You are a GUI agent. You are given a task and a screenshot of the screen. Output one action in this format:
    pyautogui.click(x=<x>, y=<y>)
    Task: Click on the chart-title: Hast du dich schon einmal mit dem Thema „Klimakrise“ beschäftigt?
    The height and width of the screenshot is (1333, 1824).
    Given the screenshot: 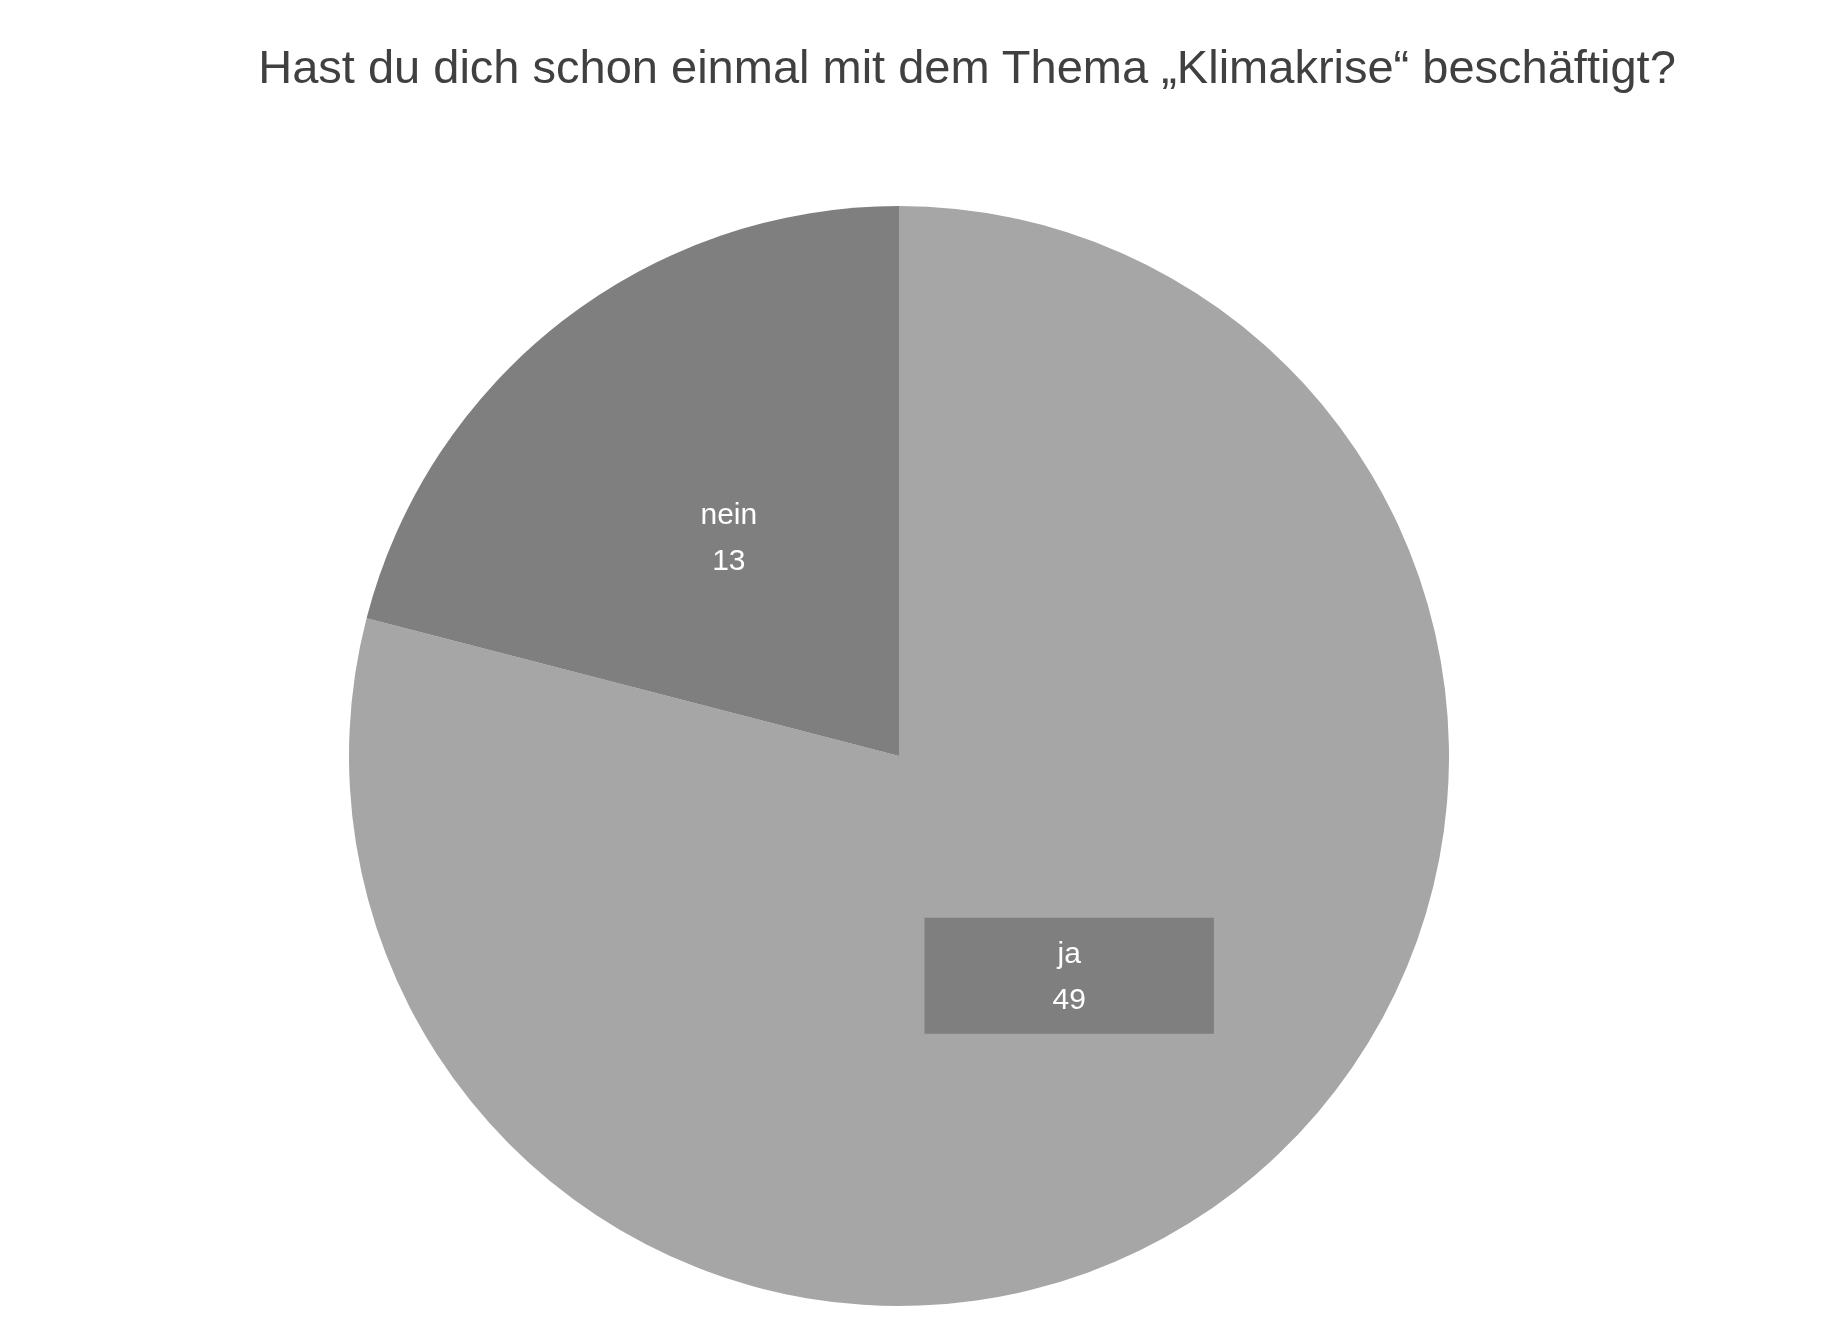 What is the action you would take?
    pyautogui.click(x=967, y=66)
    